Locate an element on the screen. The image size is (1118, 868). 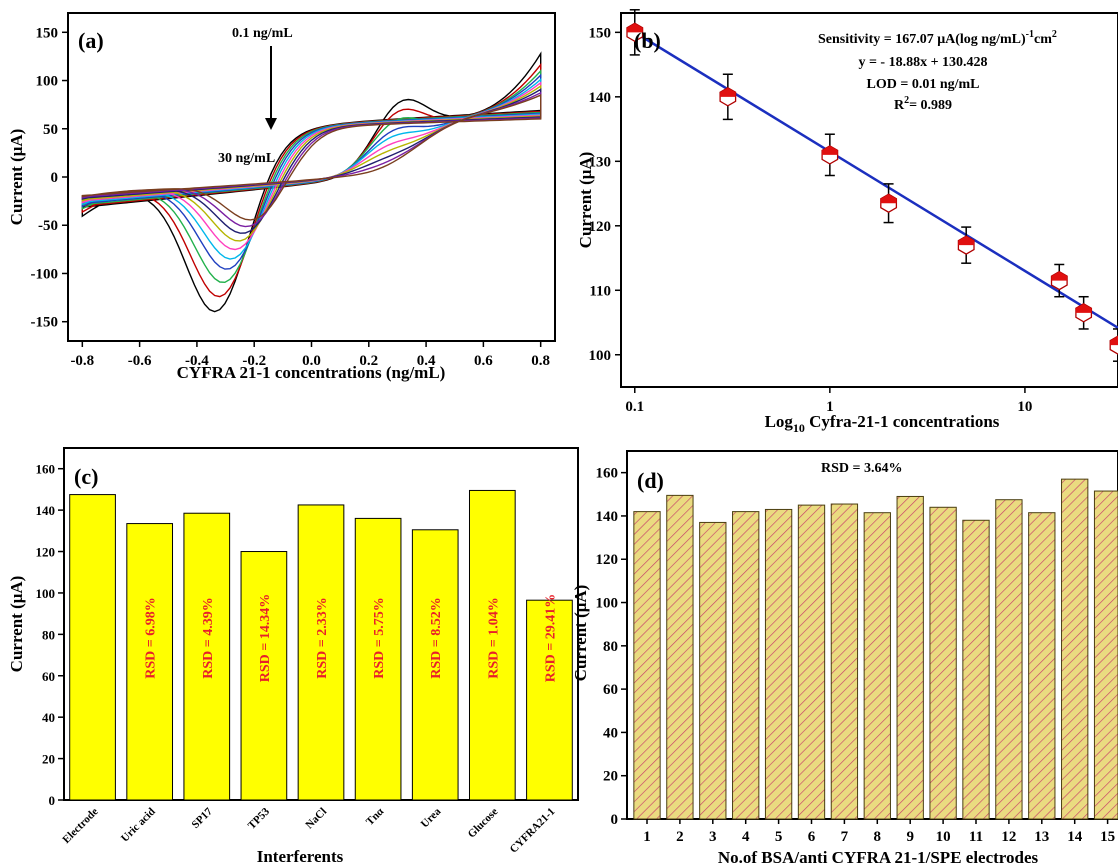
panel-a-y-tick-label: 150 is located at coordinates (47, 33).